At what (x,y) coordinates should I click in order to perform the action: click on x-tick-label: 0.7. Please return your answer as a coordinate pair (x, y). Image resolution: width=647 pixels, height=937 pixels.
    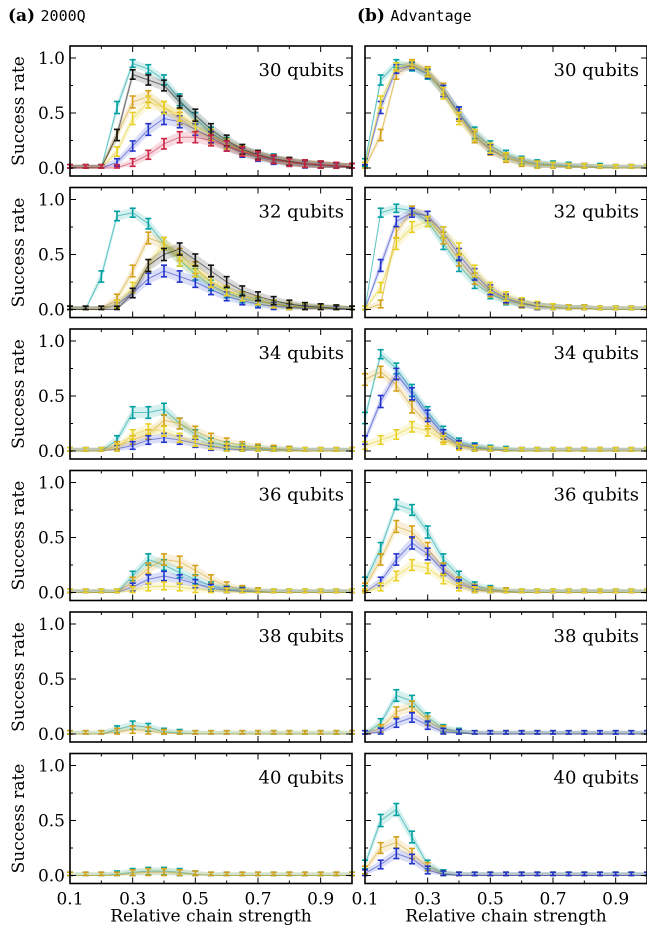
    Looking at the image, I should click on (257, 900).